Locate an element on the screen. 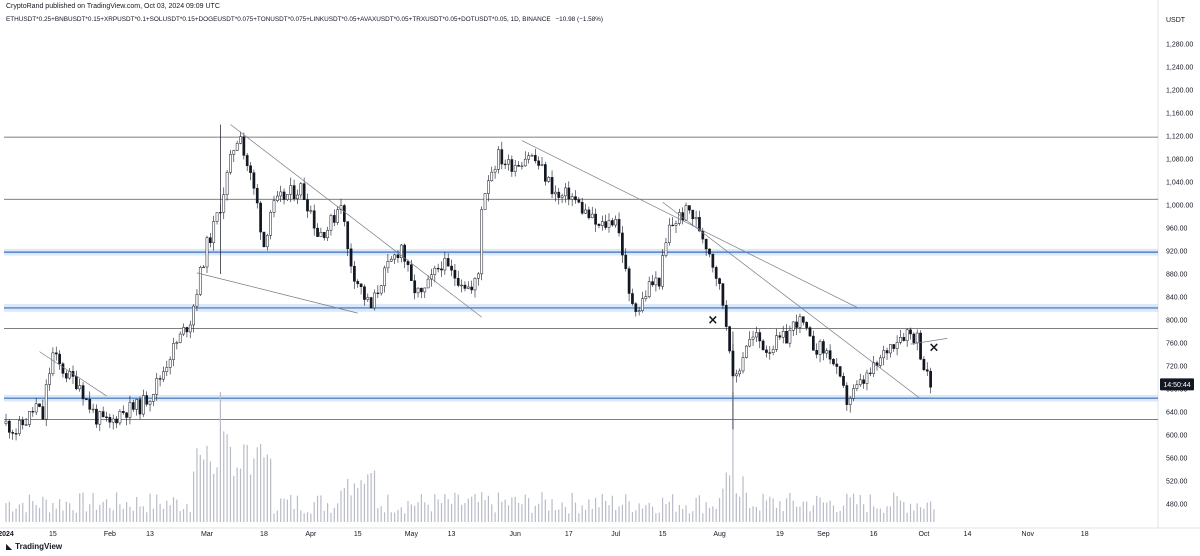 This screenshot has width=1200, height=556. countdown-badge is located at coordinates (1177, 384).